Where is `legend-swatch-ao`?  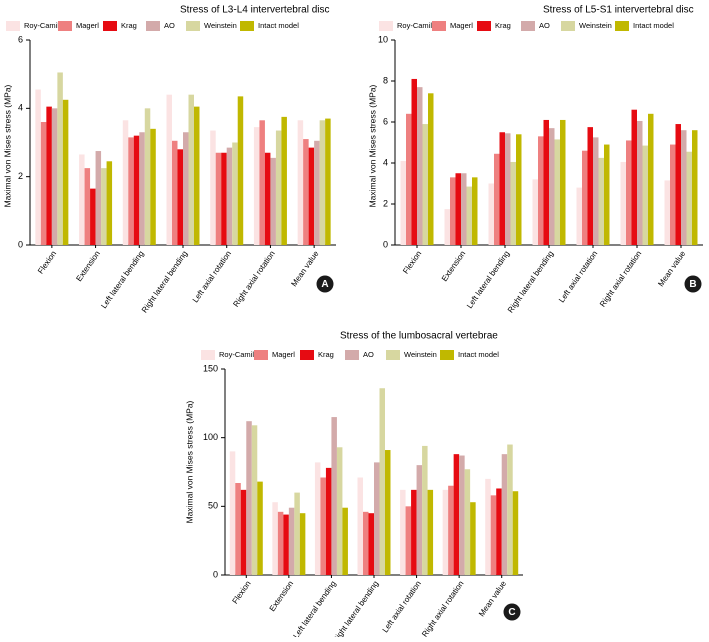 legend-swatch-ao is located at coordinates (528, 26).